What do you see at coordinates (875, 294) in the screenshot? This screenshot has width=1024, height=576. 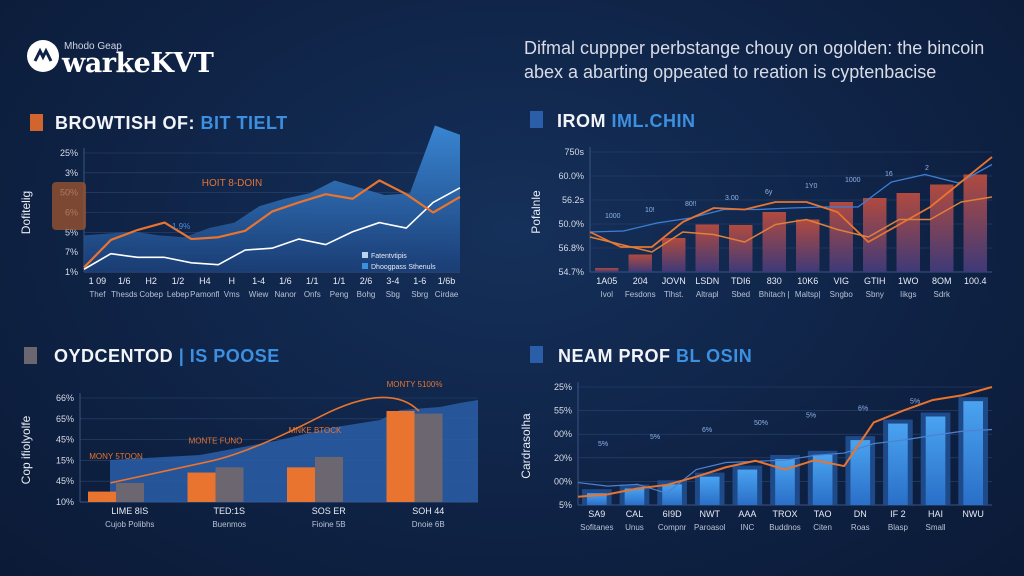 I see `x-category-label: Sbny` at bounding box center [875, 294].